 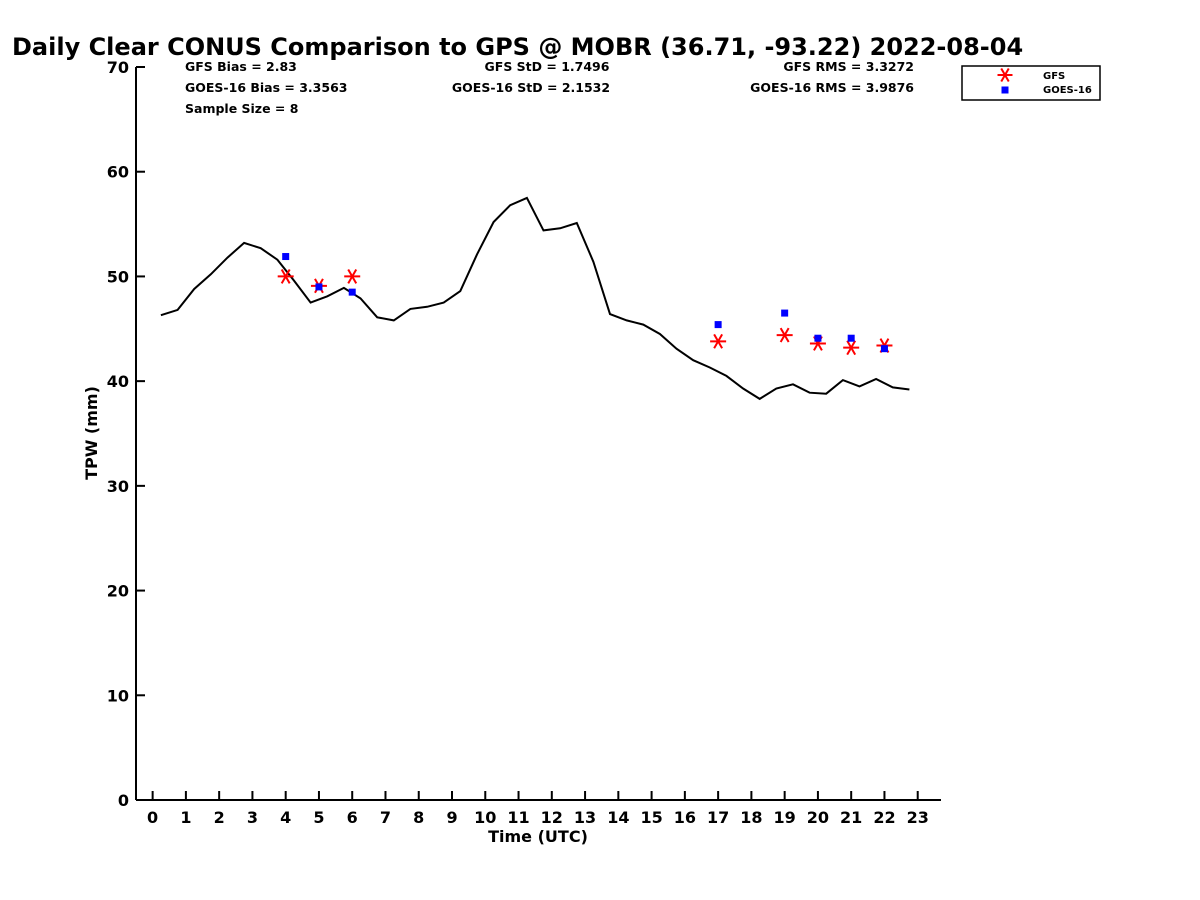 I want to click on x-axis-label: Time (UTC), so click(x=538, y=836).